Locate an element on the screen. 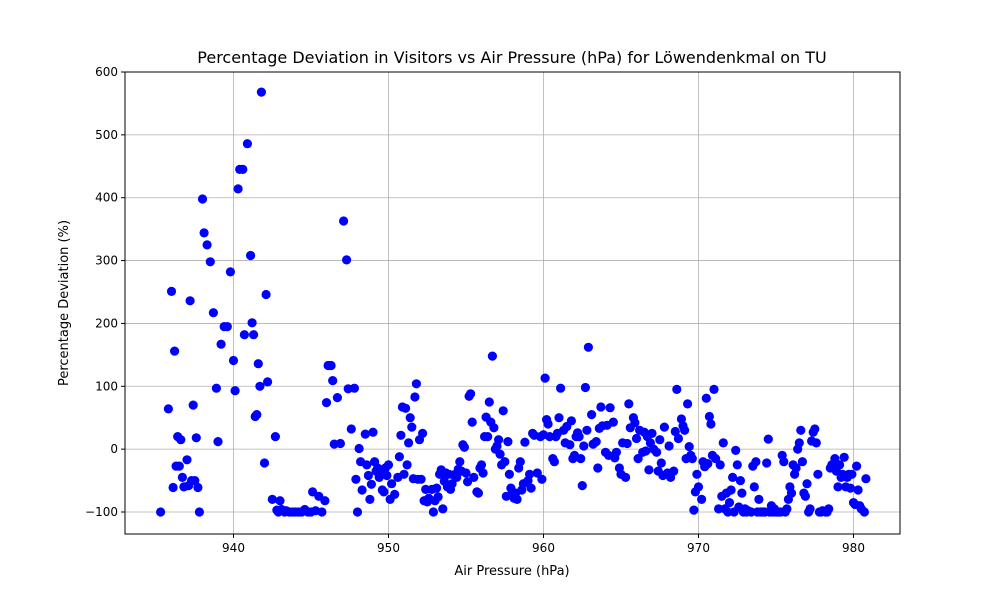 The height and width of the screenshot is (600, 1000). x-axis-label: Air Pressure (hPa) is located at coordinates (511, 571).